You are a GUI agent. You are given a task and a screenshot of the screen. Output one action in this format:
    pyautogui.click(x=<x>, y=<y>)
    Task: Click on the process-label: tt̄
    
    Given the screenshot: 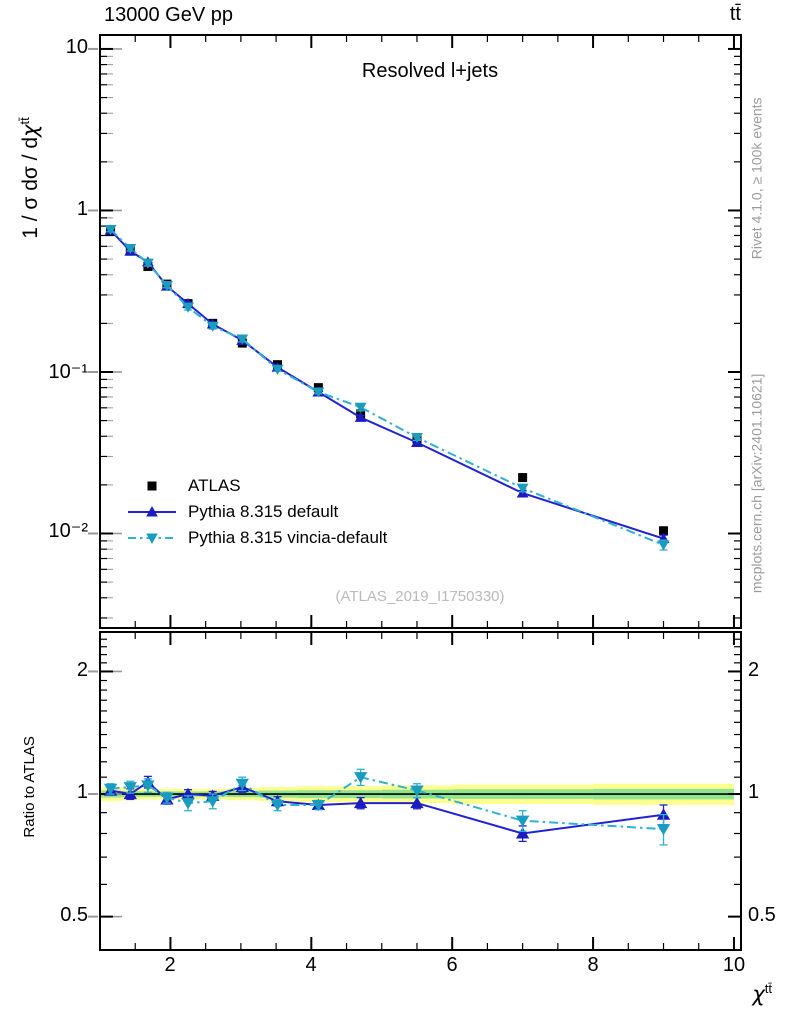 What is the action you would take?
    pyautogui.click(x=735, y=14)
    